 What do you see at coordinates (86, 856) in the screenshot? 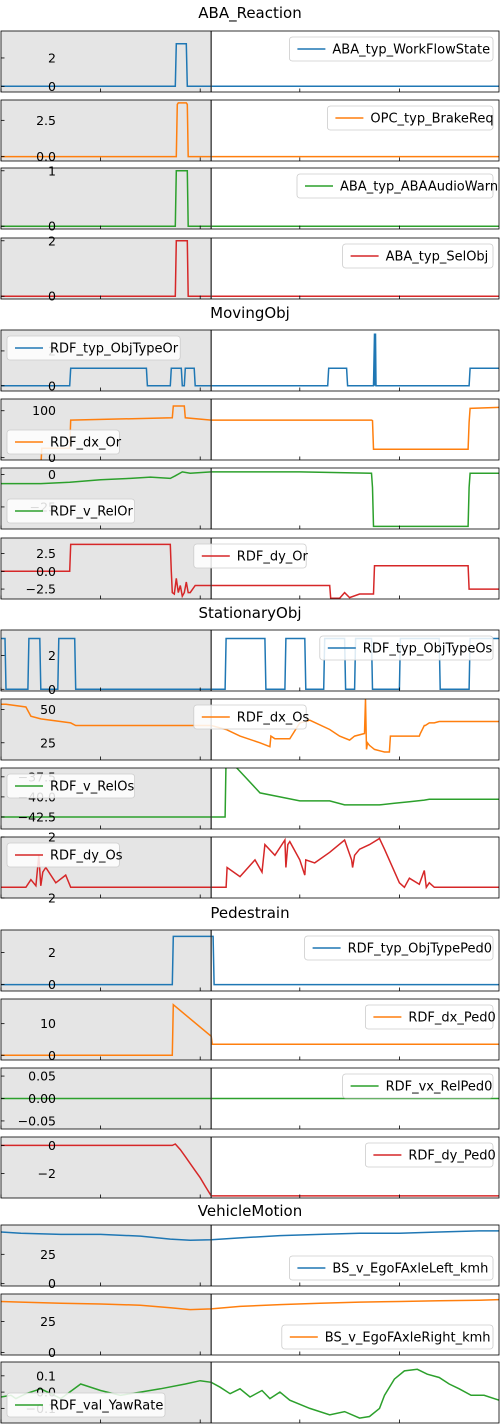
I see `legend-label: RDF_dy_Os` at bounding box center [86, 856].